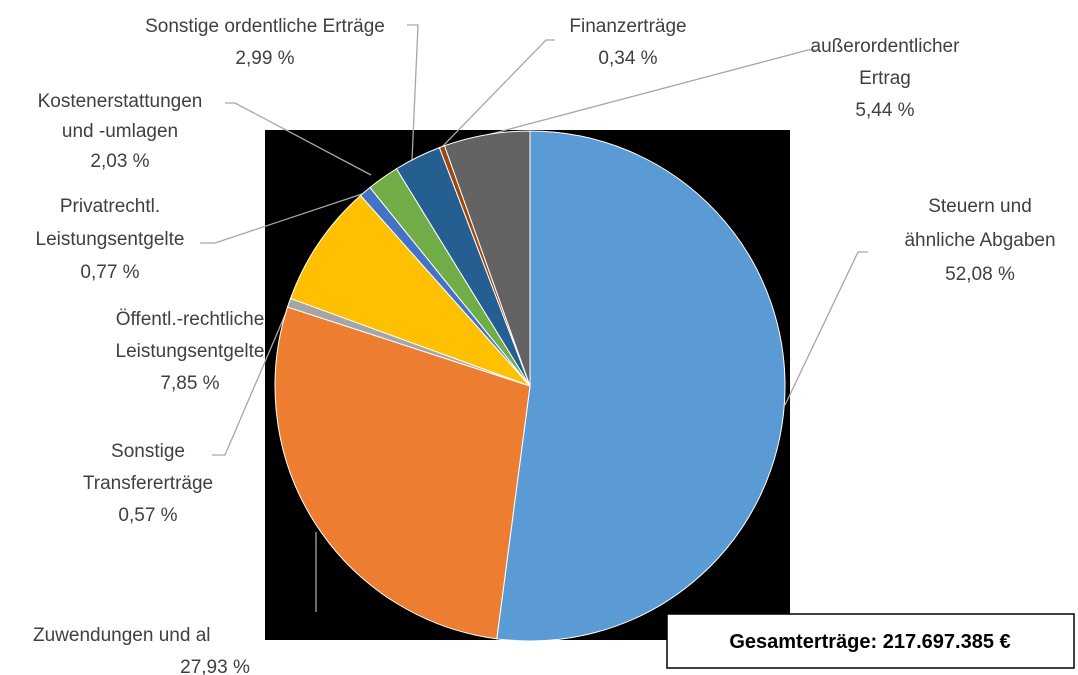 Image resolution: width=1078 pixels, height=675 pixels. What do you see at coordinates (885, 78) in the screenshot?
I see `slice-label: Ertrag` at bounding box center [885, 78].